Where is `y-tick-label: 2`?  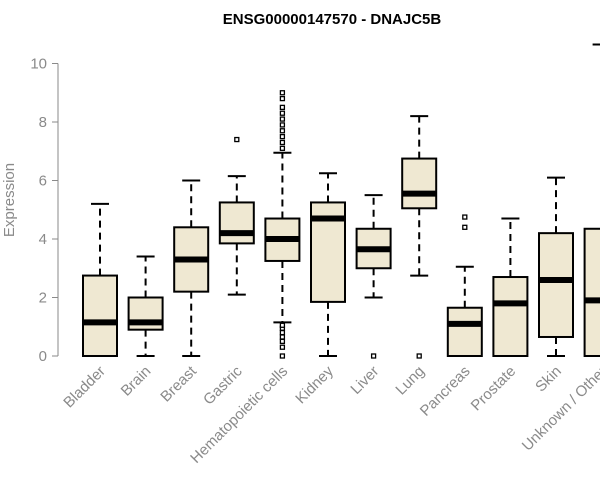
y-tick-label: 2 is located at coordinates (43, 298).